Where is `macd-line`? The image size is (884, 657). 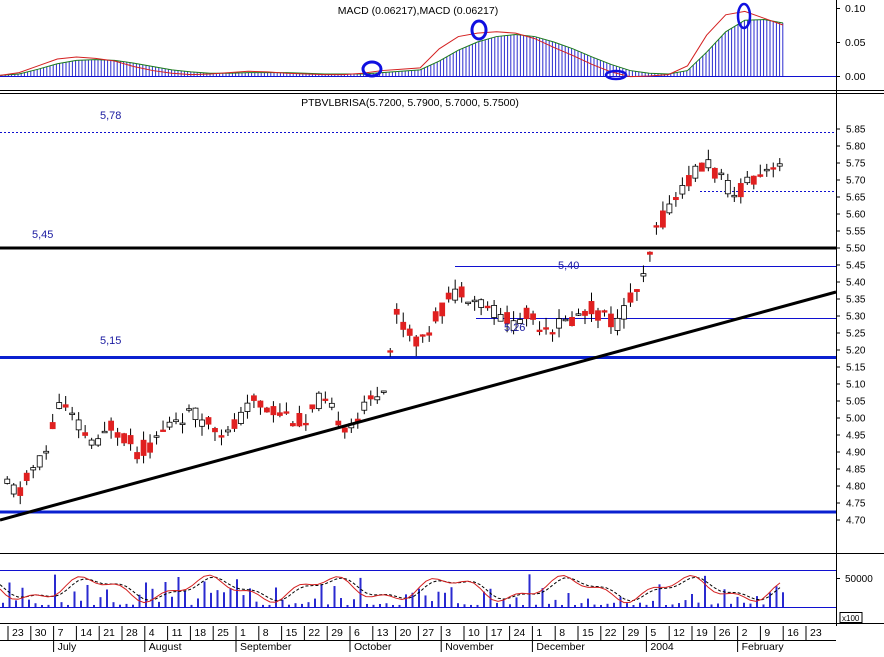
macd-line is located at coordinates (392, 44).